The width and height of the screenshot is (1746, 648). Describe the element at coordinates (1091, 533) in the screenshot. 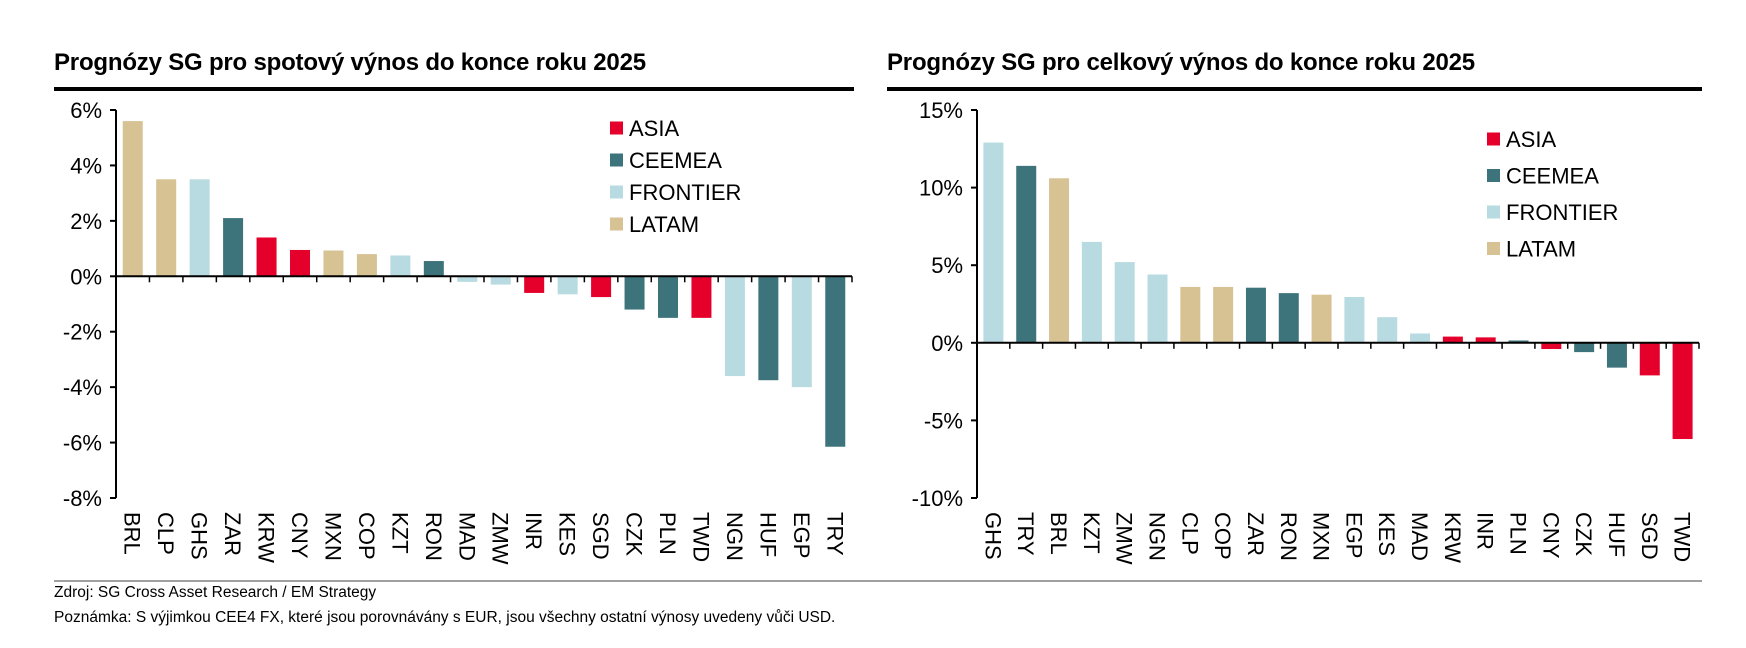

I see `category-label: KZT` at that location.